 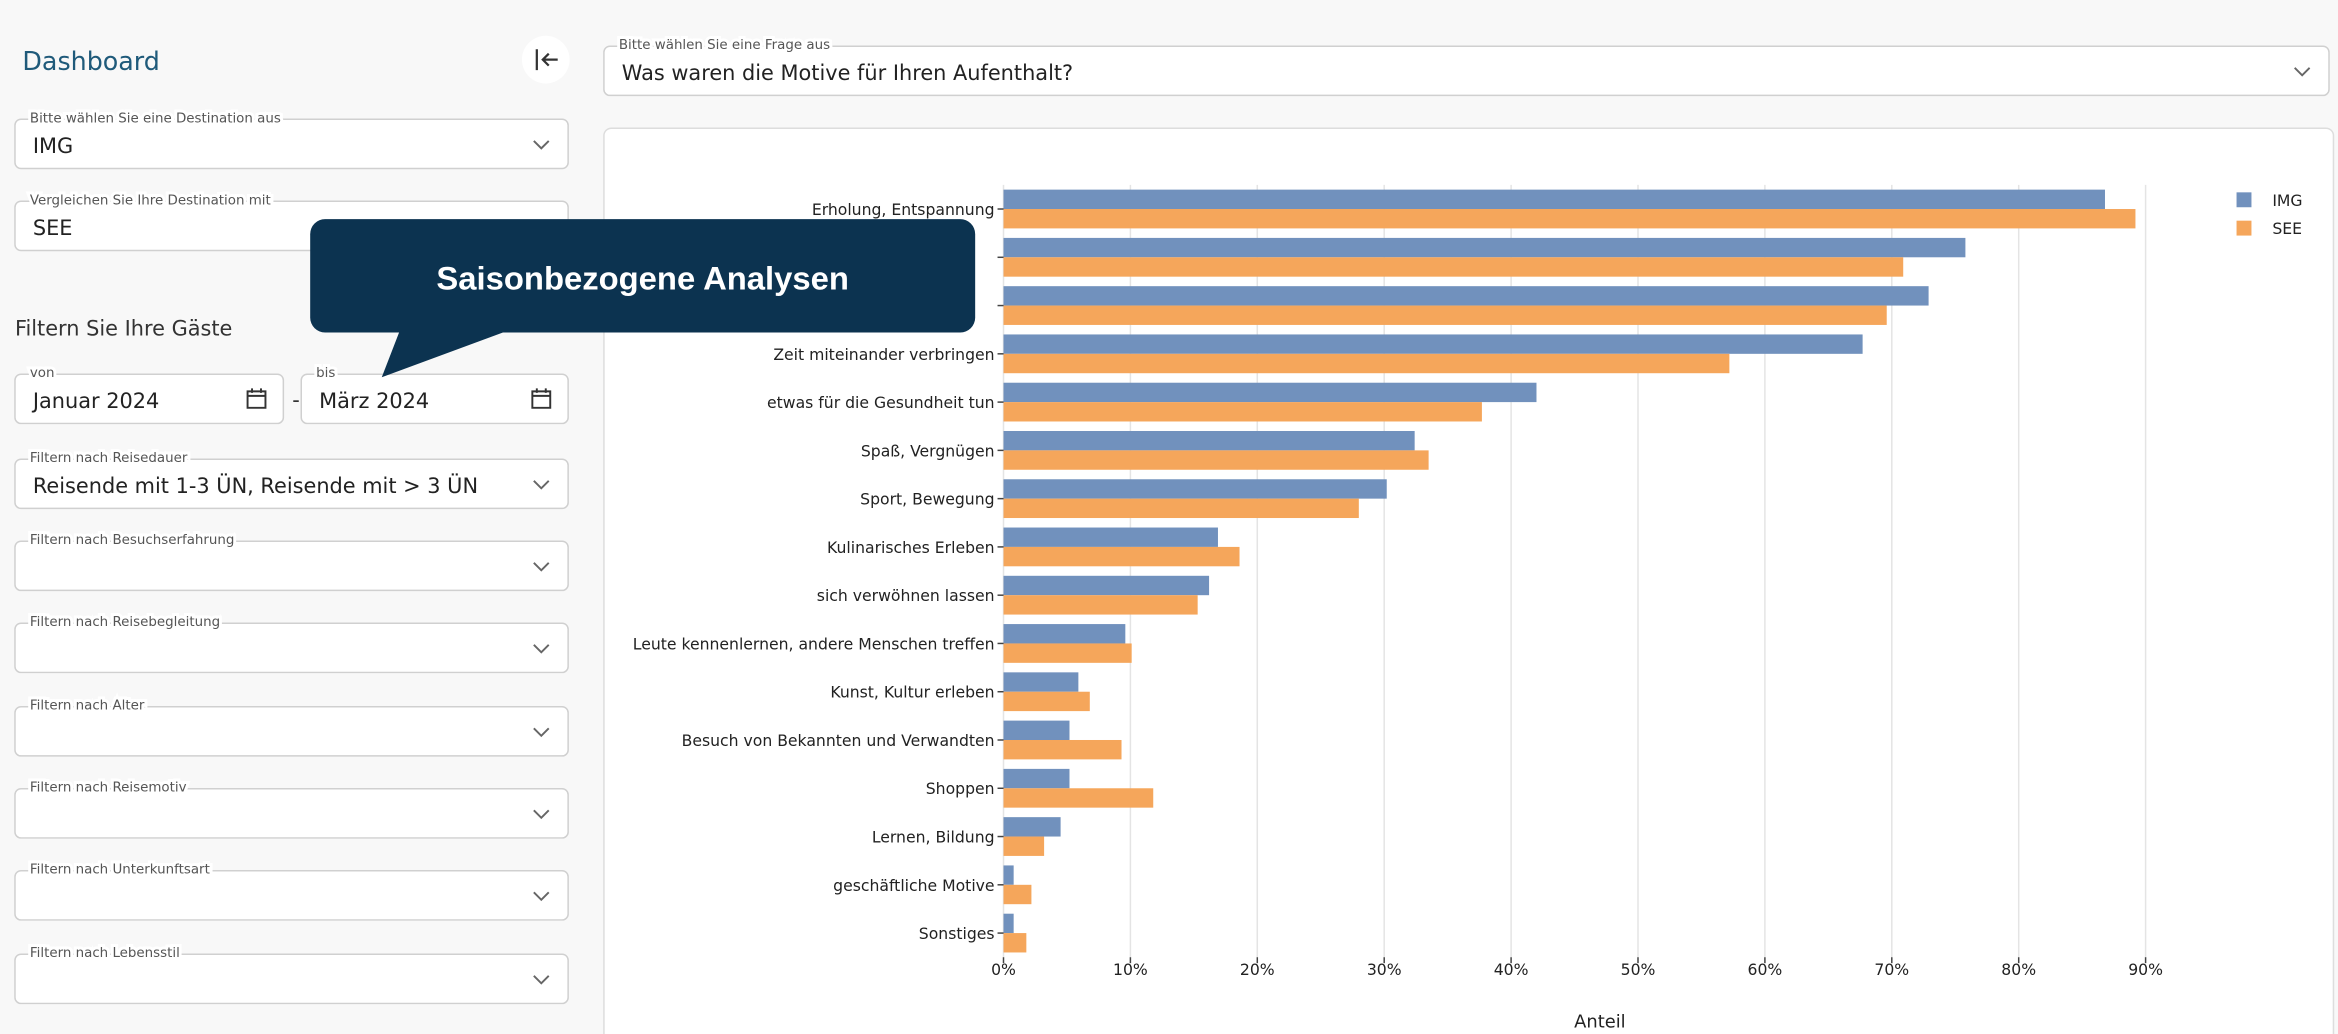 I want to click on x-axis-title: Anteil, so click(x=1600, y=1021).